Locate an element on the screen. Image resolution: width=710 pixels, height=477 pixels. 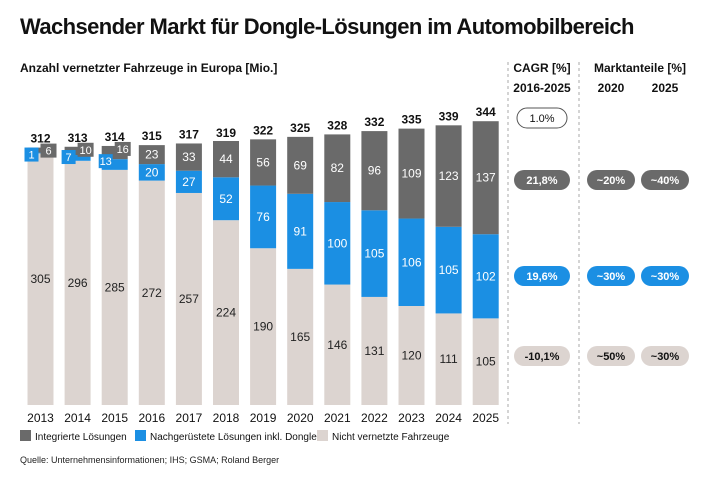
label-integrated: 56 is located at coordinates (263, 162).